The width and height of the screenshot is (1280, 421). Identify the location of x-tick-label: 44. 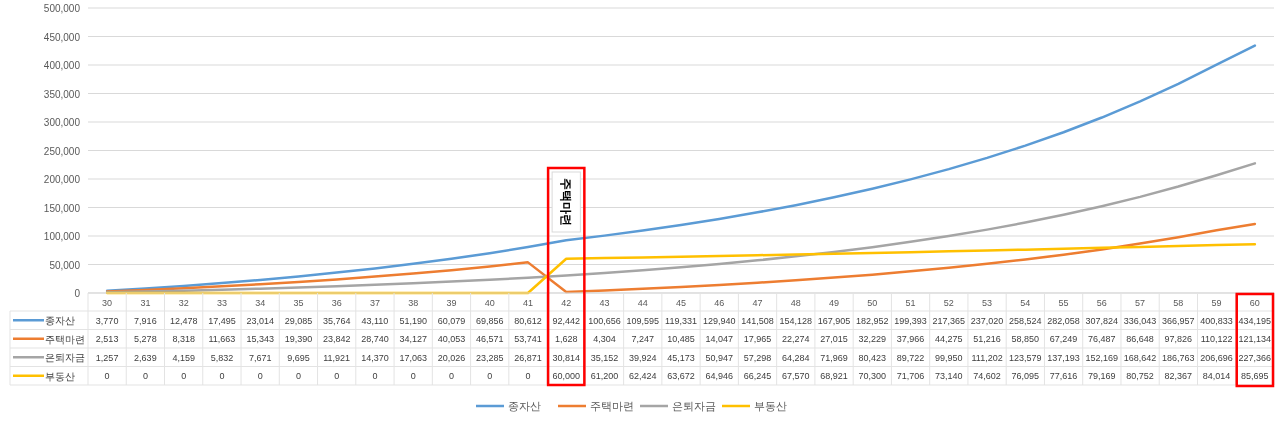
(642, 303).